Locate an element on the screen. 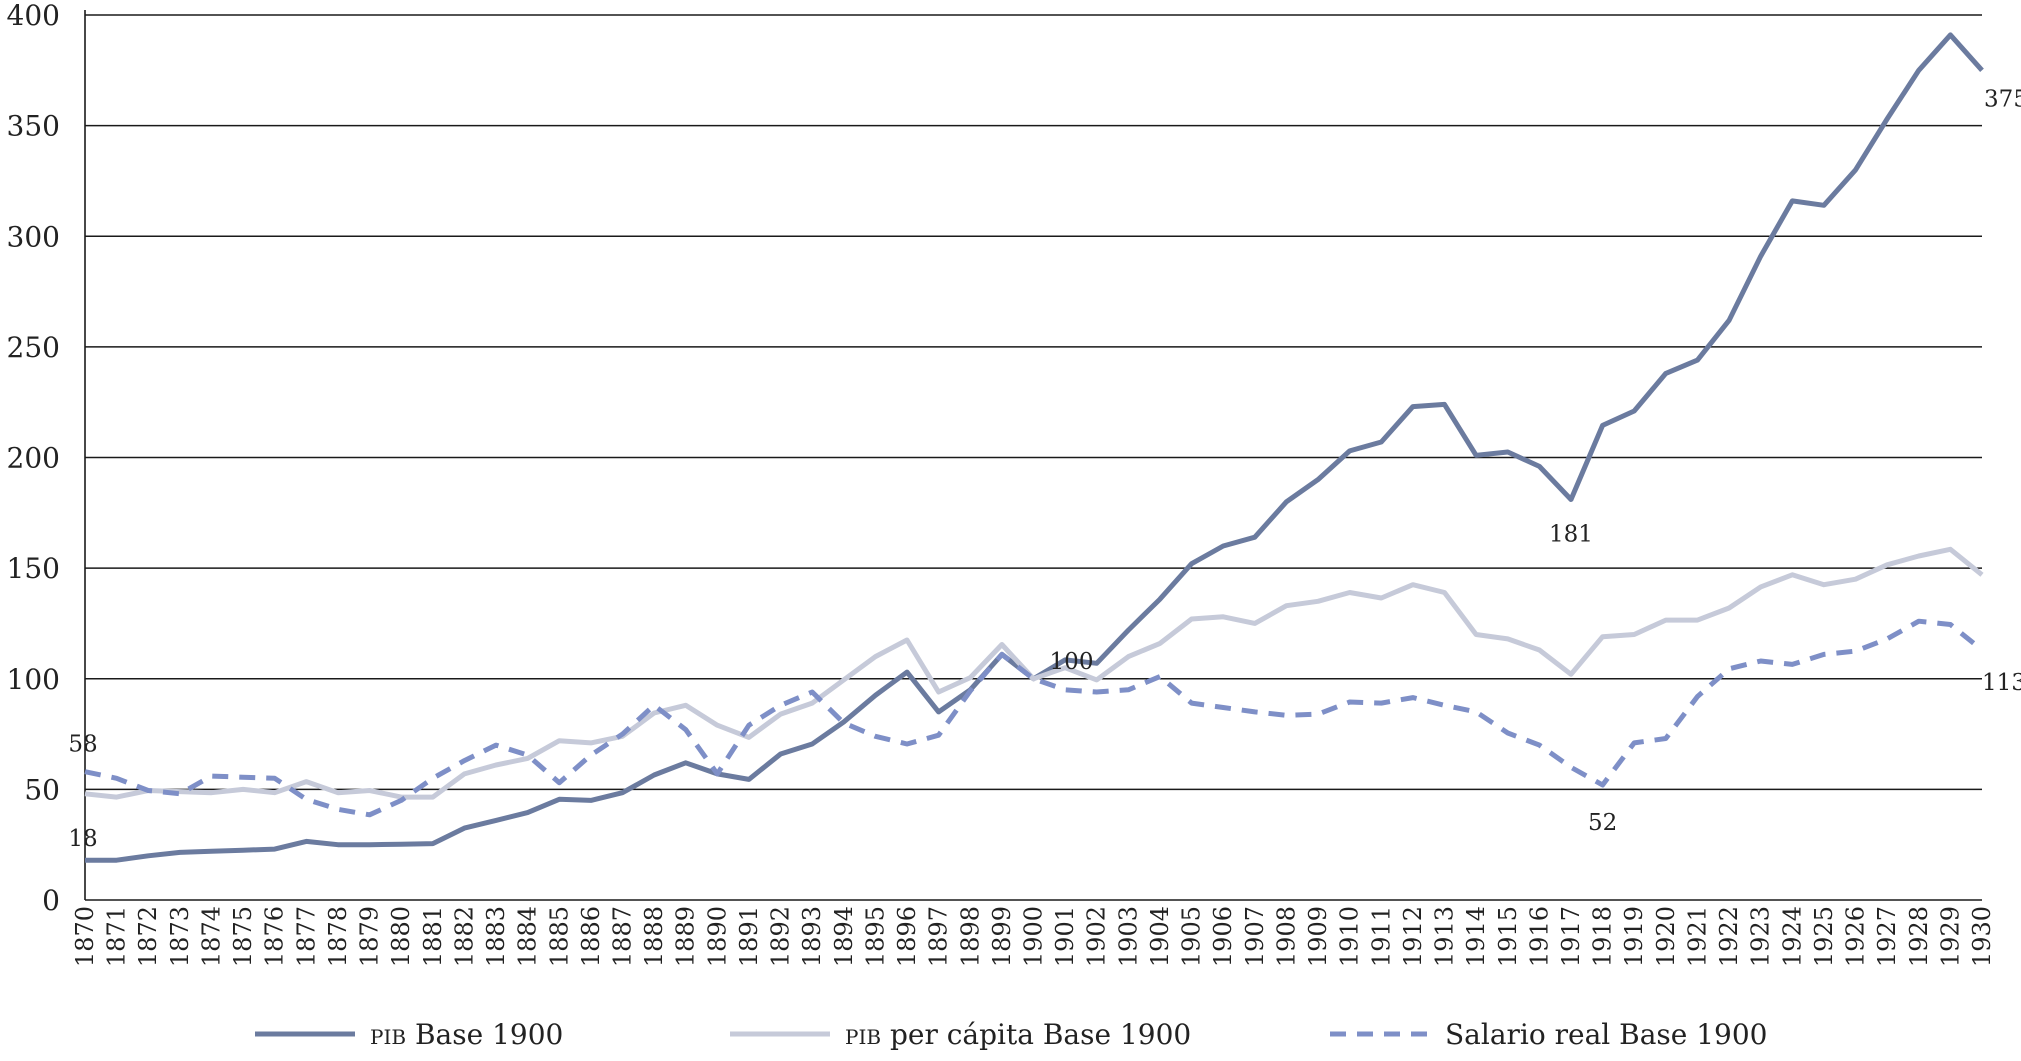 The image size is (2021, 1061). x-tick-label: 1894 is located at coordinates (844, 936).